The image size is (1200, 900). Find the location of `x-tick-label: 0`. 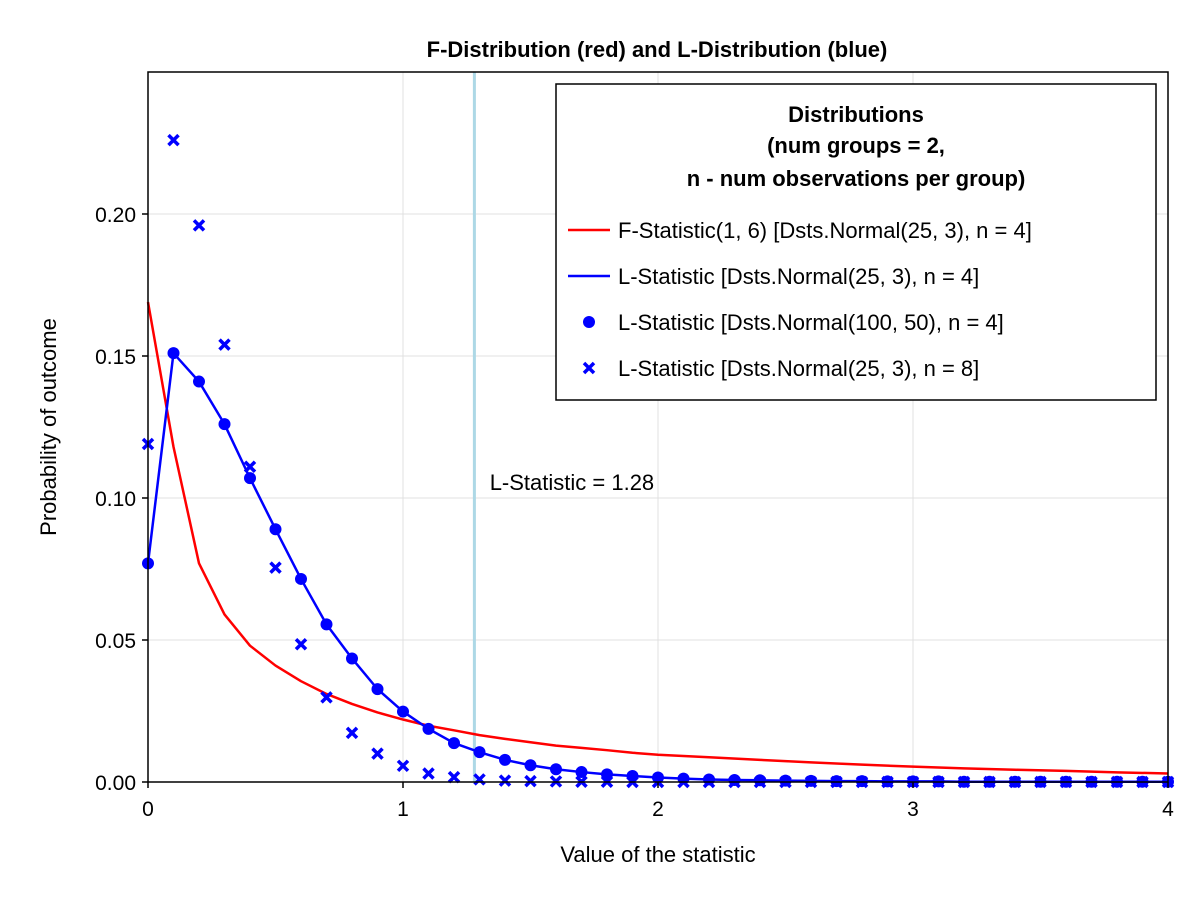

x-tick-label: 0 is located at coordinates (148, 809).